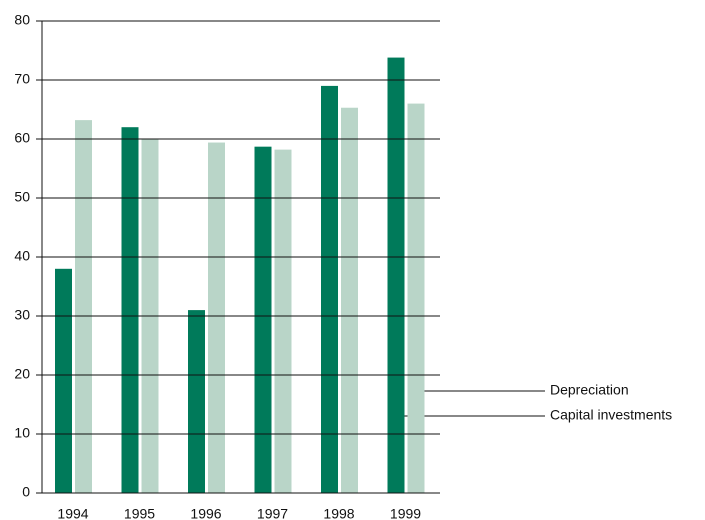  Describe the element at coordinates (589, 390) in the screenshot. I see `legend-label: Depreciation` at that location.